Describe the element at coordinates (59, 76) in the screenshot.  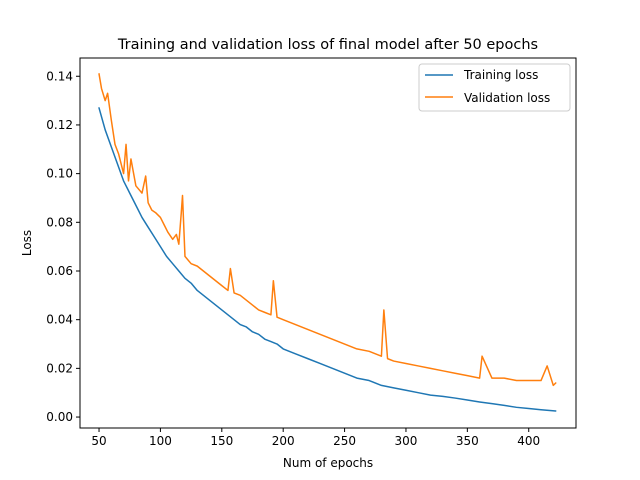
I see `y-tick-label: 0.14` at that location.